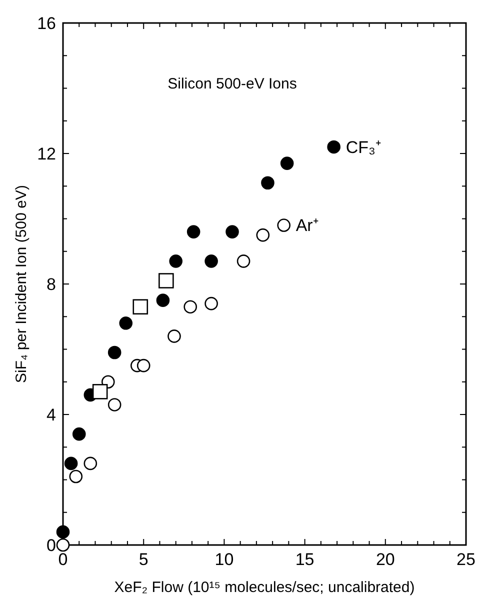 The width and height of the screenshot is (490, 608). I want to click on x-tick-label: 10, so click(224, 559).